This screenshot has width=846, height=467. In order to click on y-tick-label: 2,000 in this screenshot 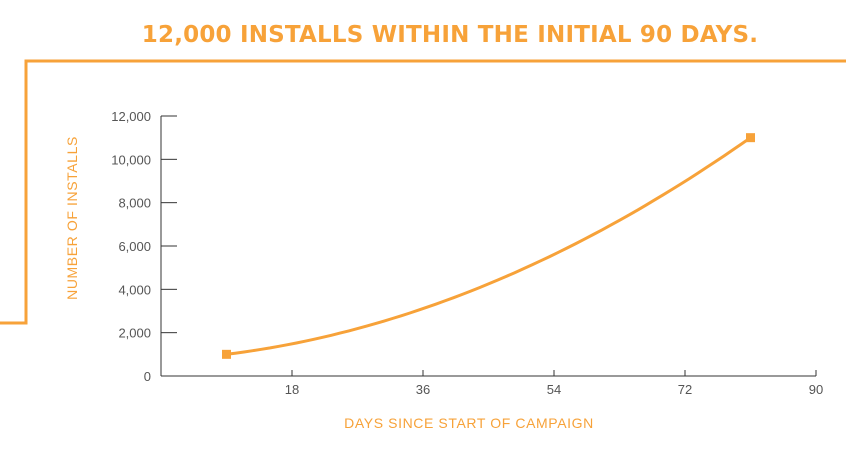, I will do `click(134, 333)`.